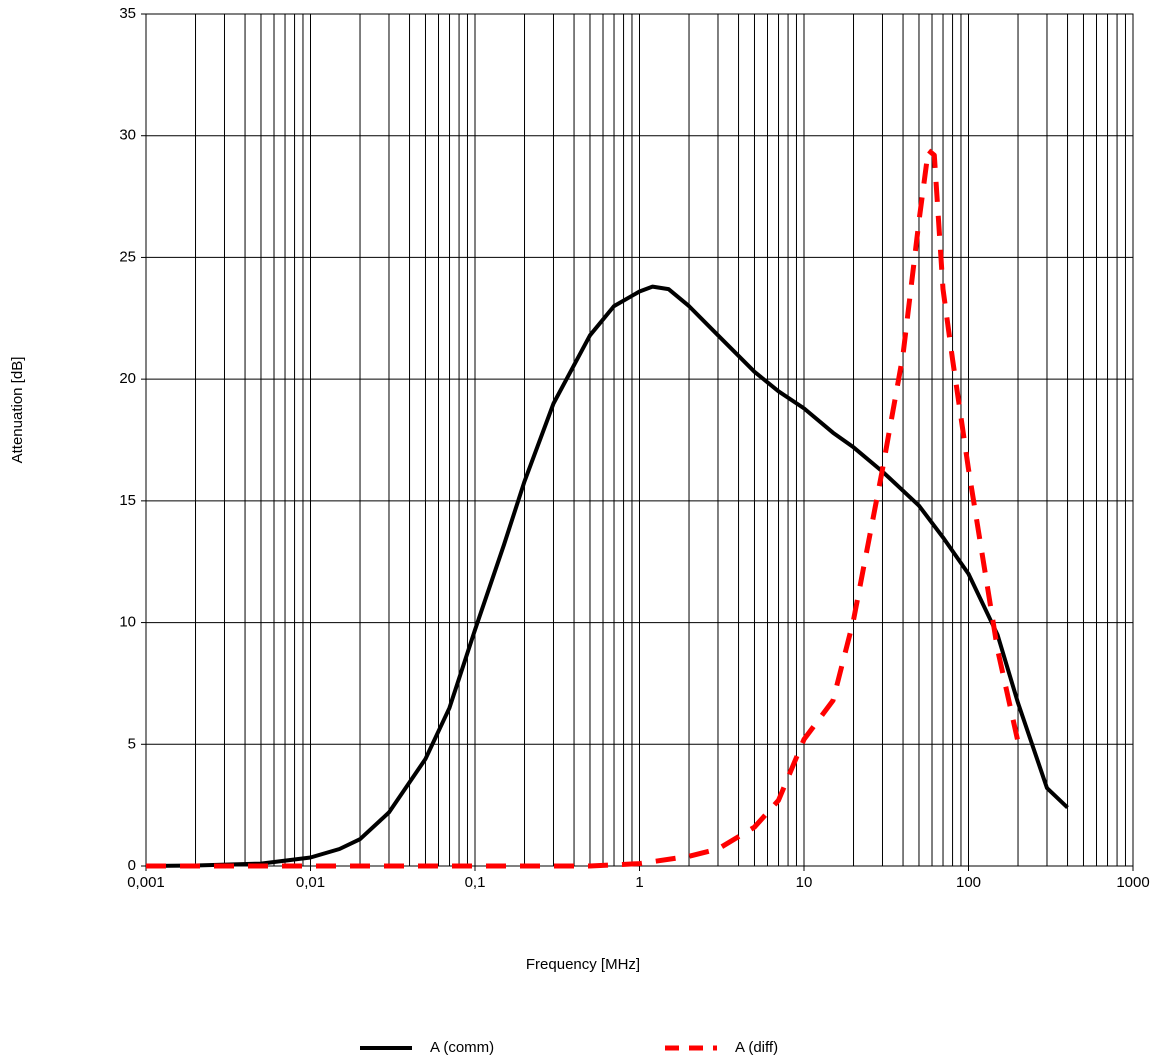 This screenshot has width=1160, height=1062. I want to click on y-tick-label: 15, so click(127, 500).